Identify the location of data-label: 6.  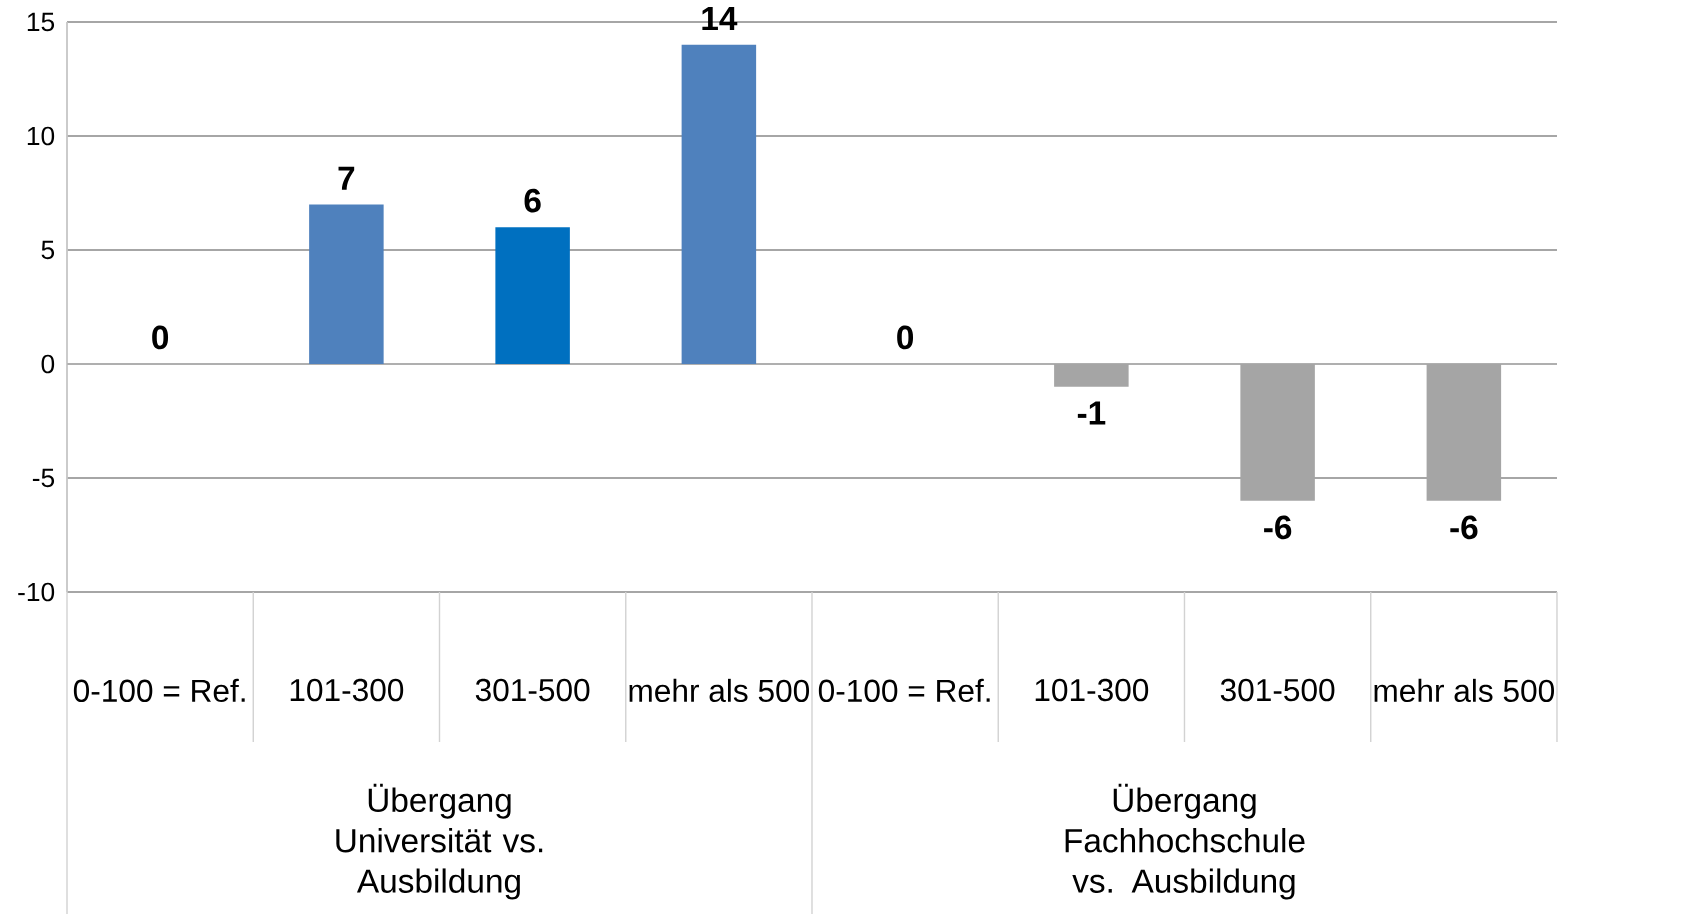
(532, 200).